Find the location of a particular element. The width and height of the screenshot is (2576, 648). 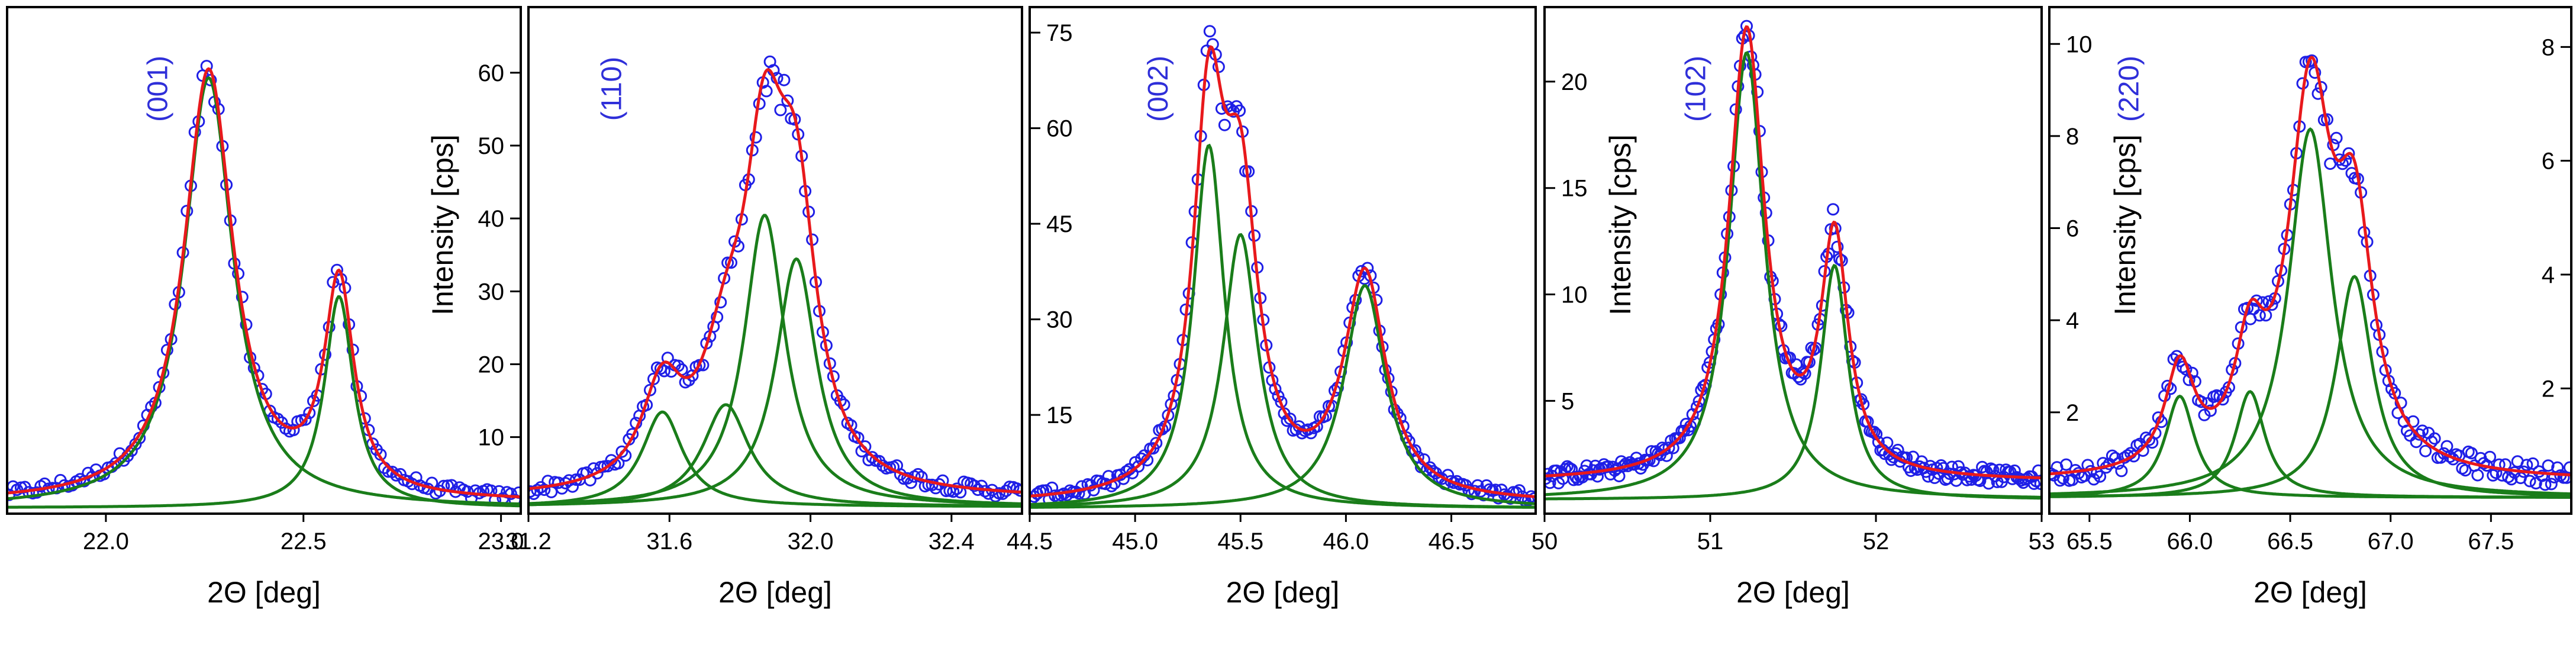

x-tick-label: 45.5 is located at coordinates (1240, 541).